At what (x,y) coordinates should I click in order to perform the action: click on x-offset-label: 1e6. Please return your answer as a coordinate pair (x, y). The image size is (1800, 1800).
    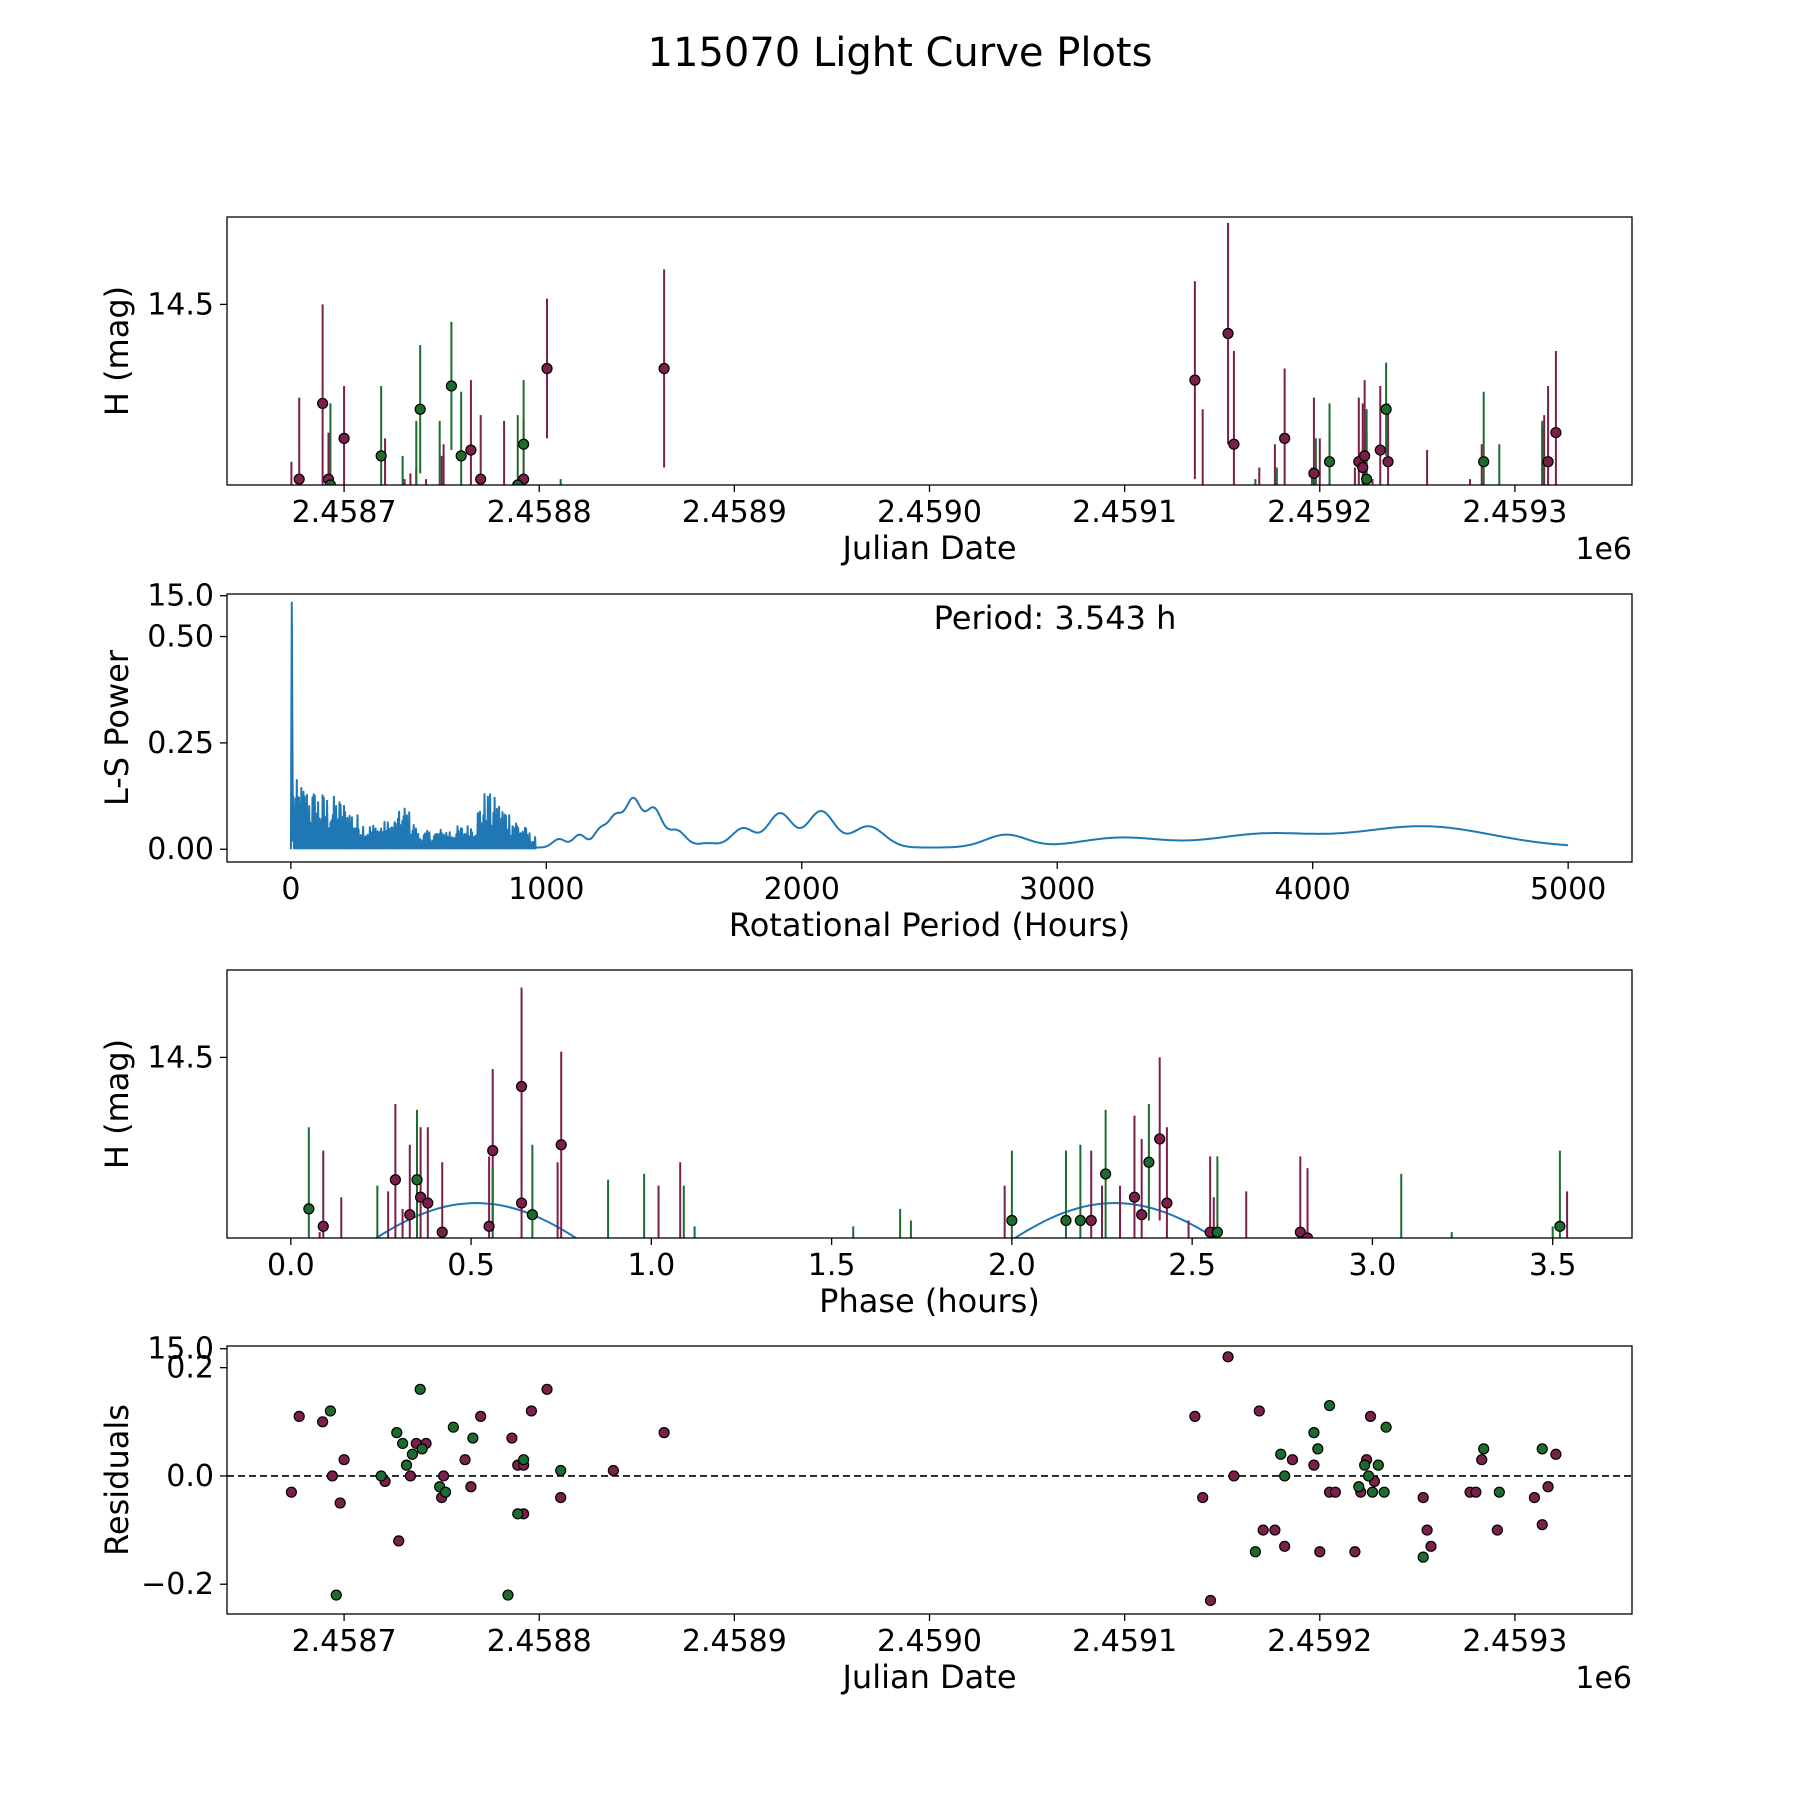
    Looking at the image, I should click on (1603, 549).